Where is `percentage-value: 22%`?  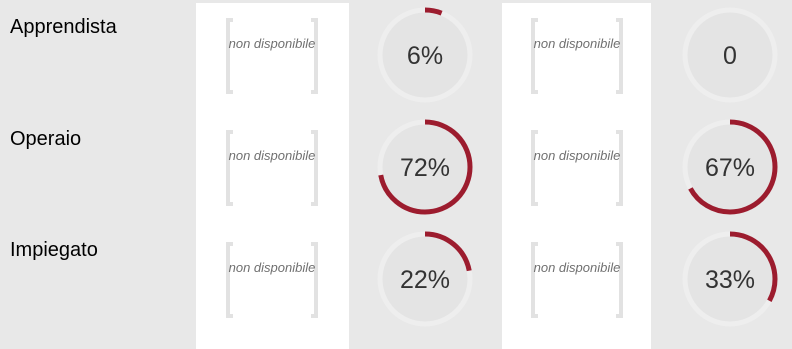
percentage-value: 22% is located at coordinates (425, 280).